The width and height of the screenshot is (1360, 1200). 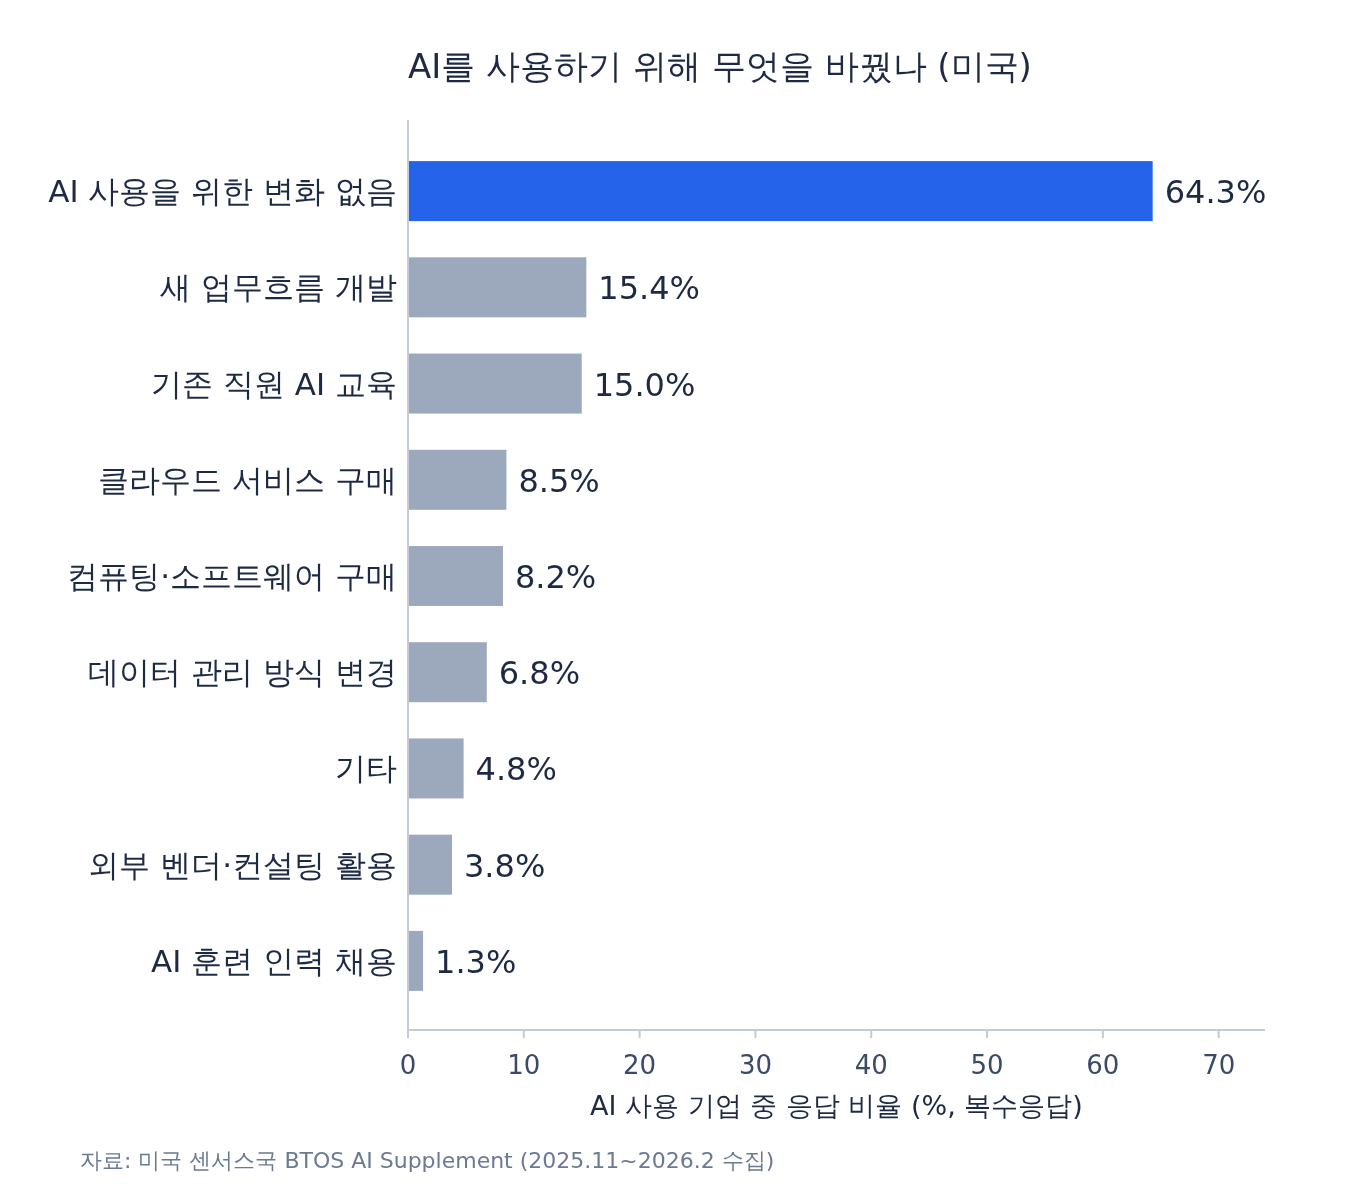 What do you see at coordinates (644, 384) in the screenshot?
I see `data-label: 15.0%` at bounding box center [644, 384].